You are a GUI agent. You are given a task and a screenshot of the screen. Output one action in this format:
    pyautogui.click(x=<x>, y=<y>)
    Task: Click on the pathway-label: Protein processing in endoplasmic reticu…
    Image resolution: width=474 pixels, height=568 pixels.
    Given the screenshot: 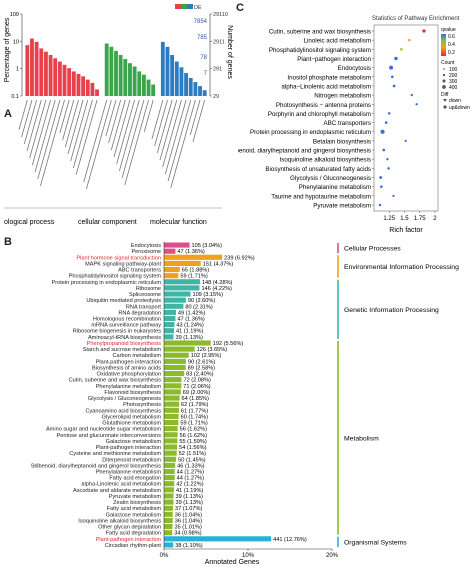 What is the action you would take?
    pyautogui.click(x=310, y=132)
    